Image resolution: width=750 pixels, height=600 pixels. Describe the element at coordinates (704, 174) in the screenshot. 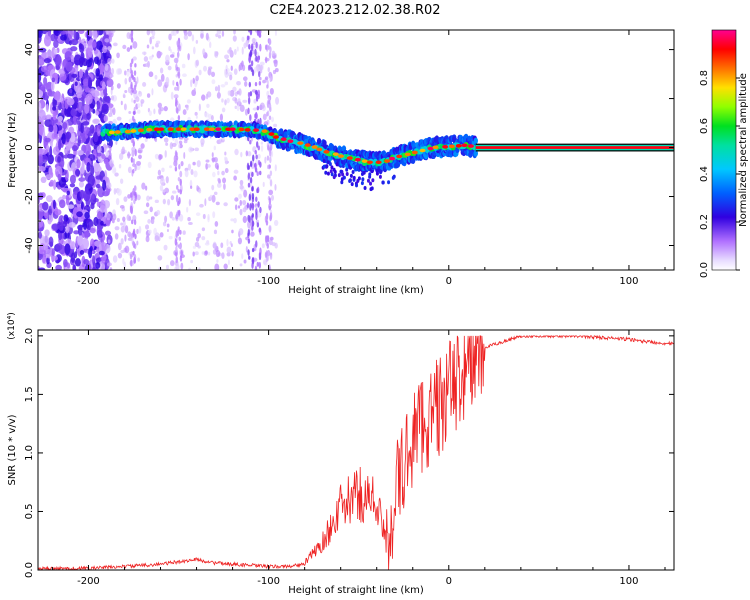

I see `colorbar-tick-label: 0.4` at that location.